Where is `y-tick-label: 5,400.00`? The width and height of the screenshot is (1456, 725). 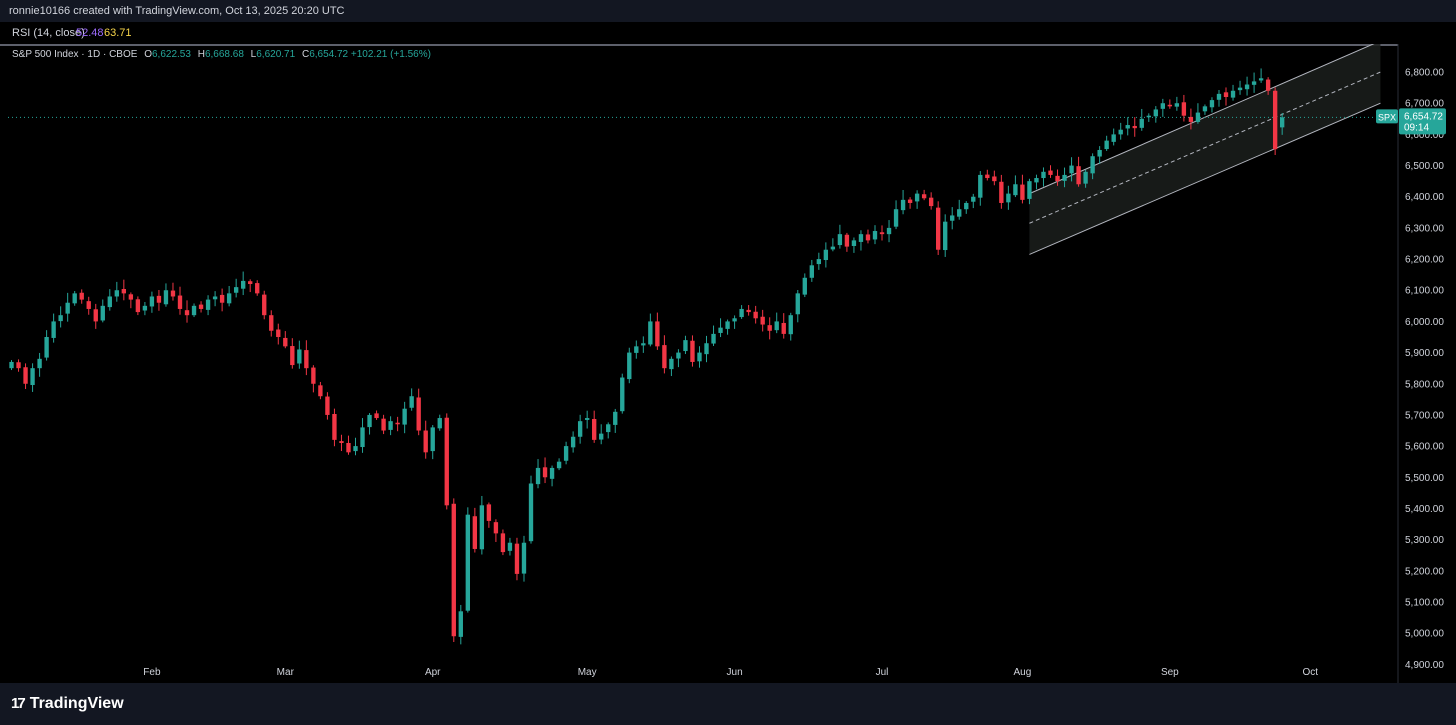 y-tick-label: 5,400.00 is located at coordinates (1424, 509).